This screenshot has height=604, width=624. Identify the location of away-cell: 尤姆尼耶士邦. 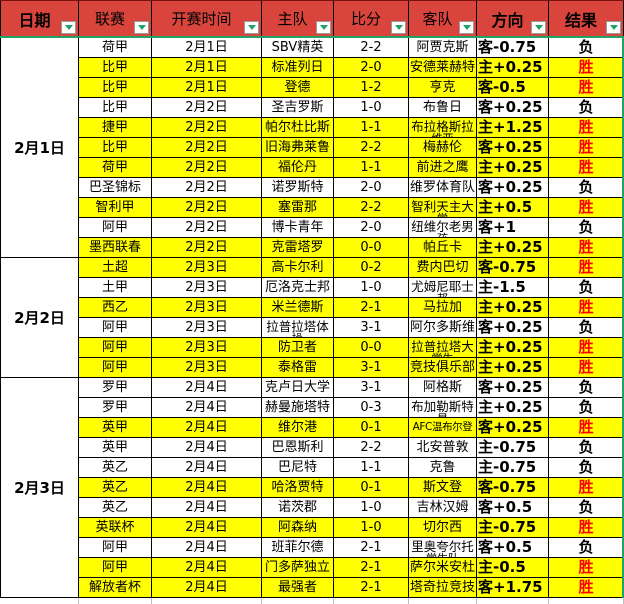
(443, 287).